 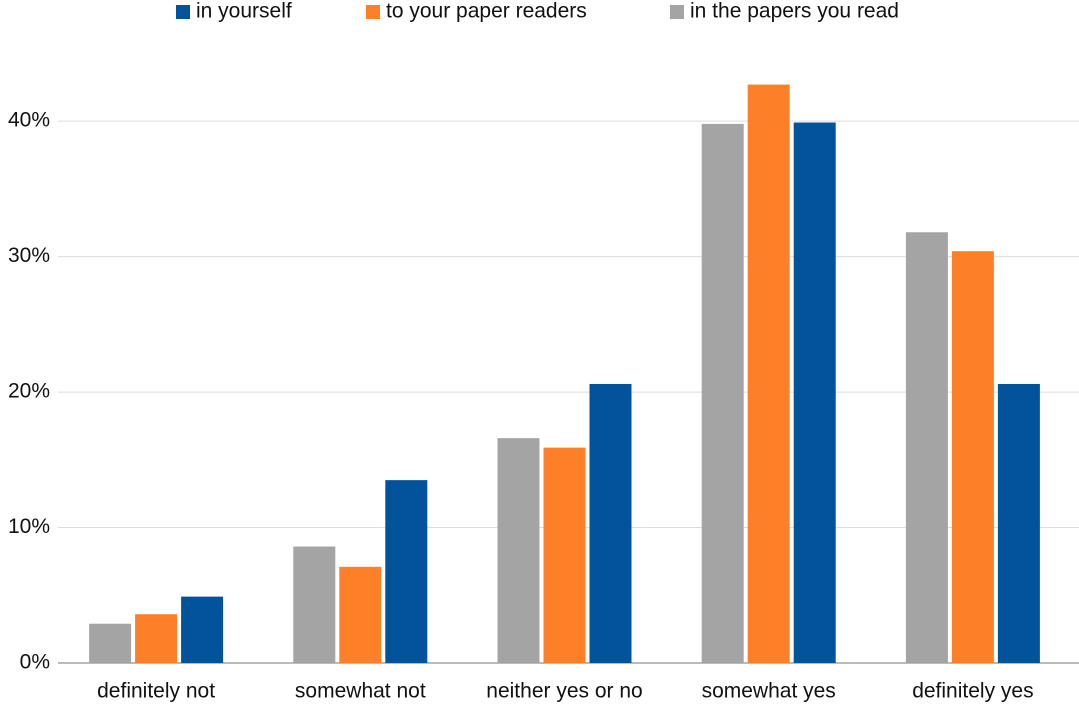 What do you see at coordinates (972, 691) in the screenshot?
I see `x-tick-label: definitely yes` at bounding box center [972, 691].